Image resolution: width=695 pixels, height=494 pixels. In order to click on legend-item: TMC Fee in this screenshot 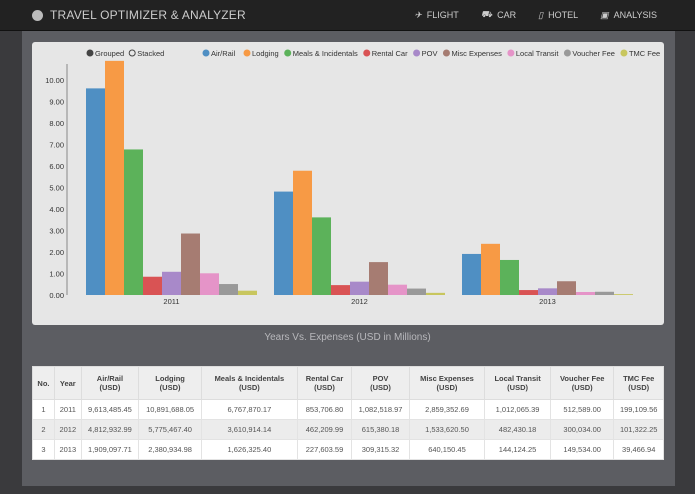, I will do `click(640, 53)`.